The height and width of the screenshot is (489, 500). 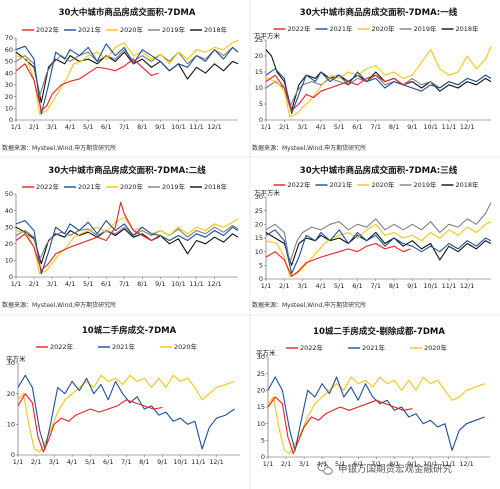 What do you see at coordinates (9, 38) in the screenshot?
I see `y-tick-label: 70` at bounding box center [9, 38].